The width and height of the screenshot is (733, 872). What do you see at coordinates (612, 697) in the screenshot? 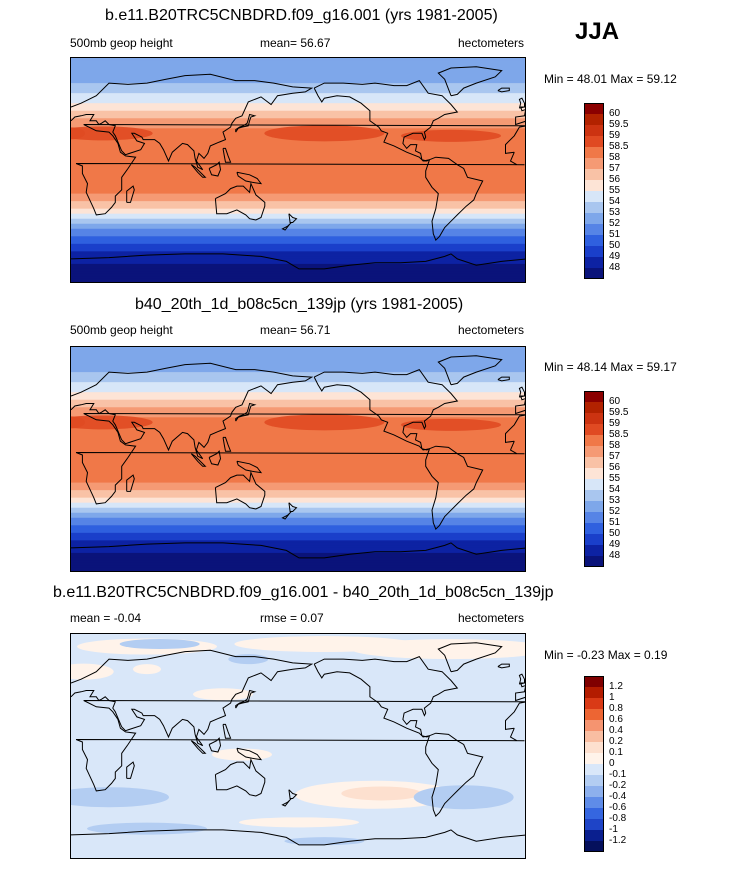
I see `colorbar-label: 1` at bounding box center [612, 697].